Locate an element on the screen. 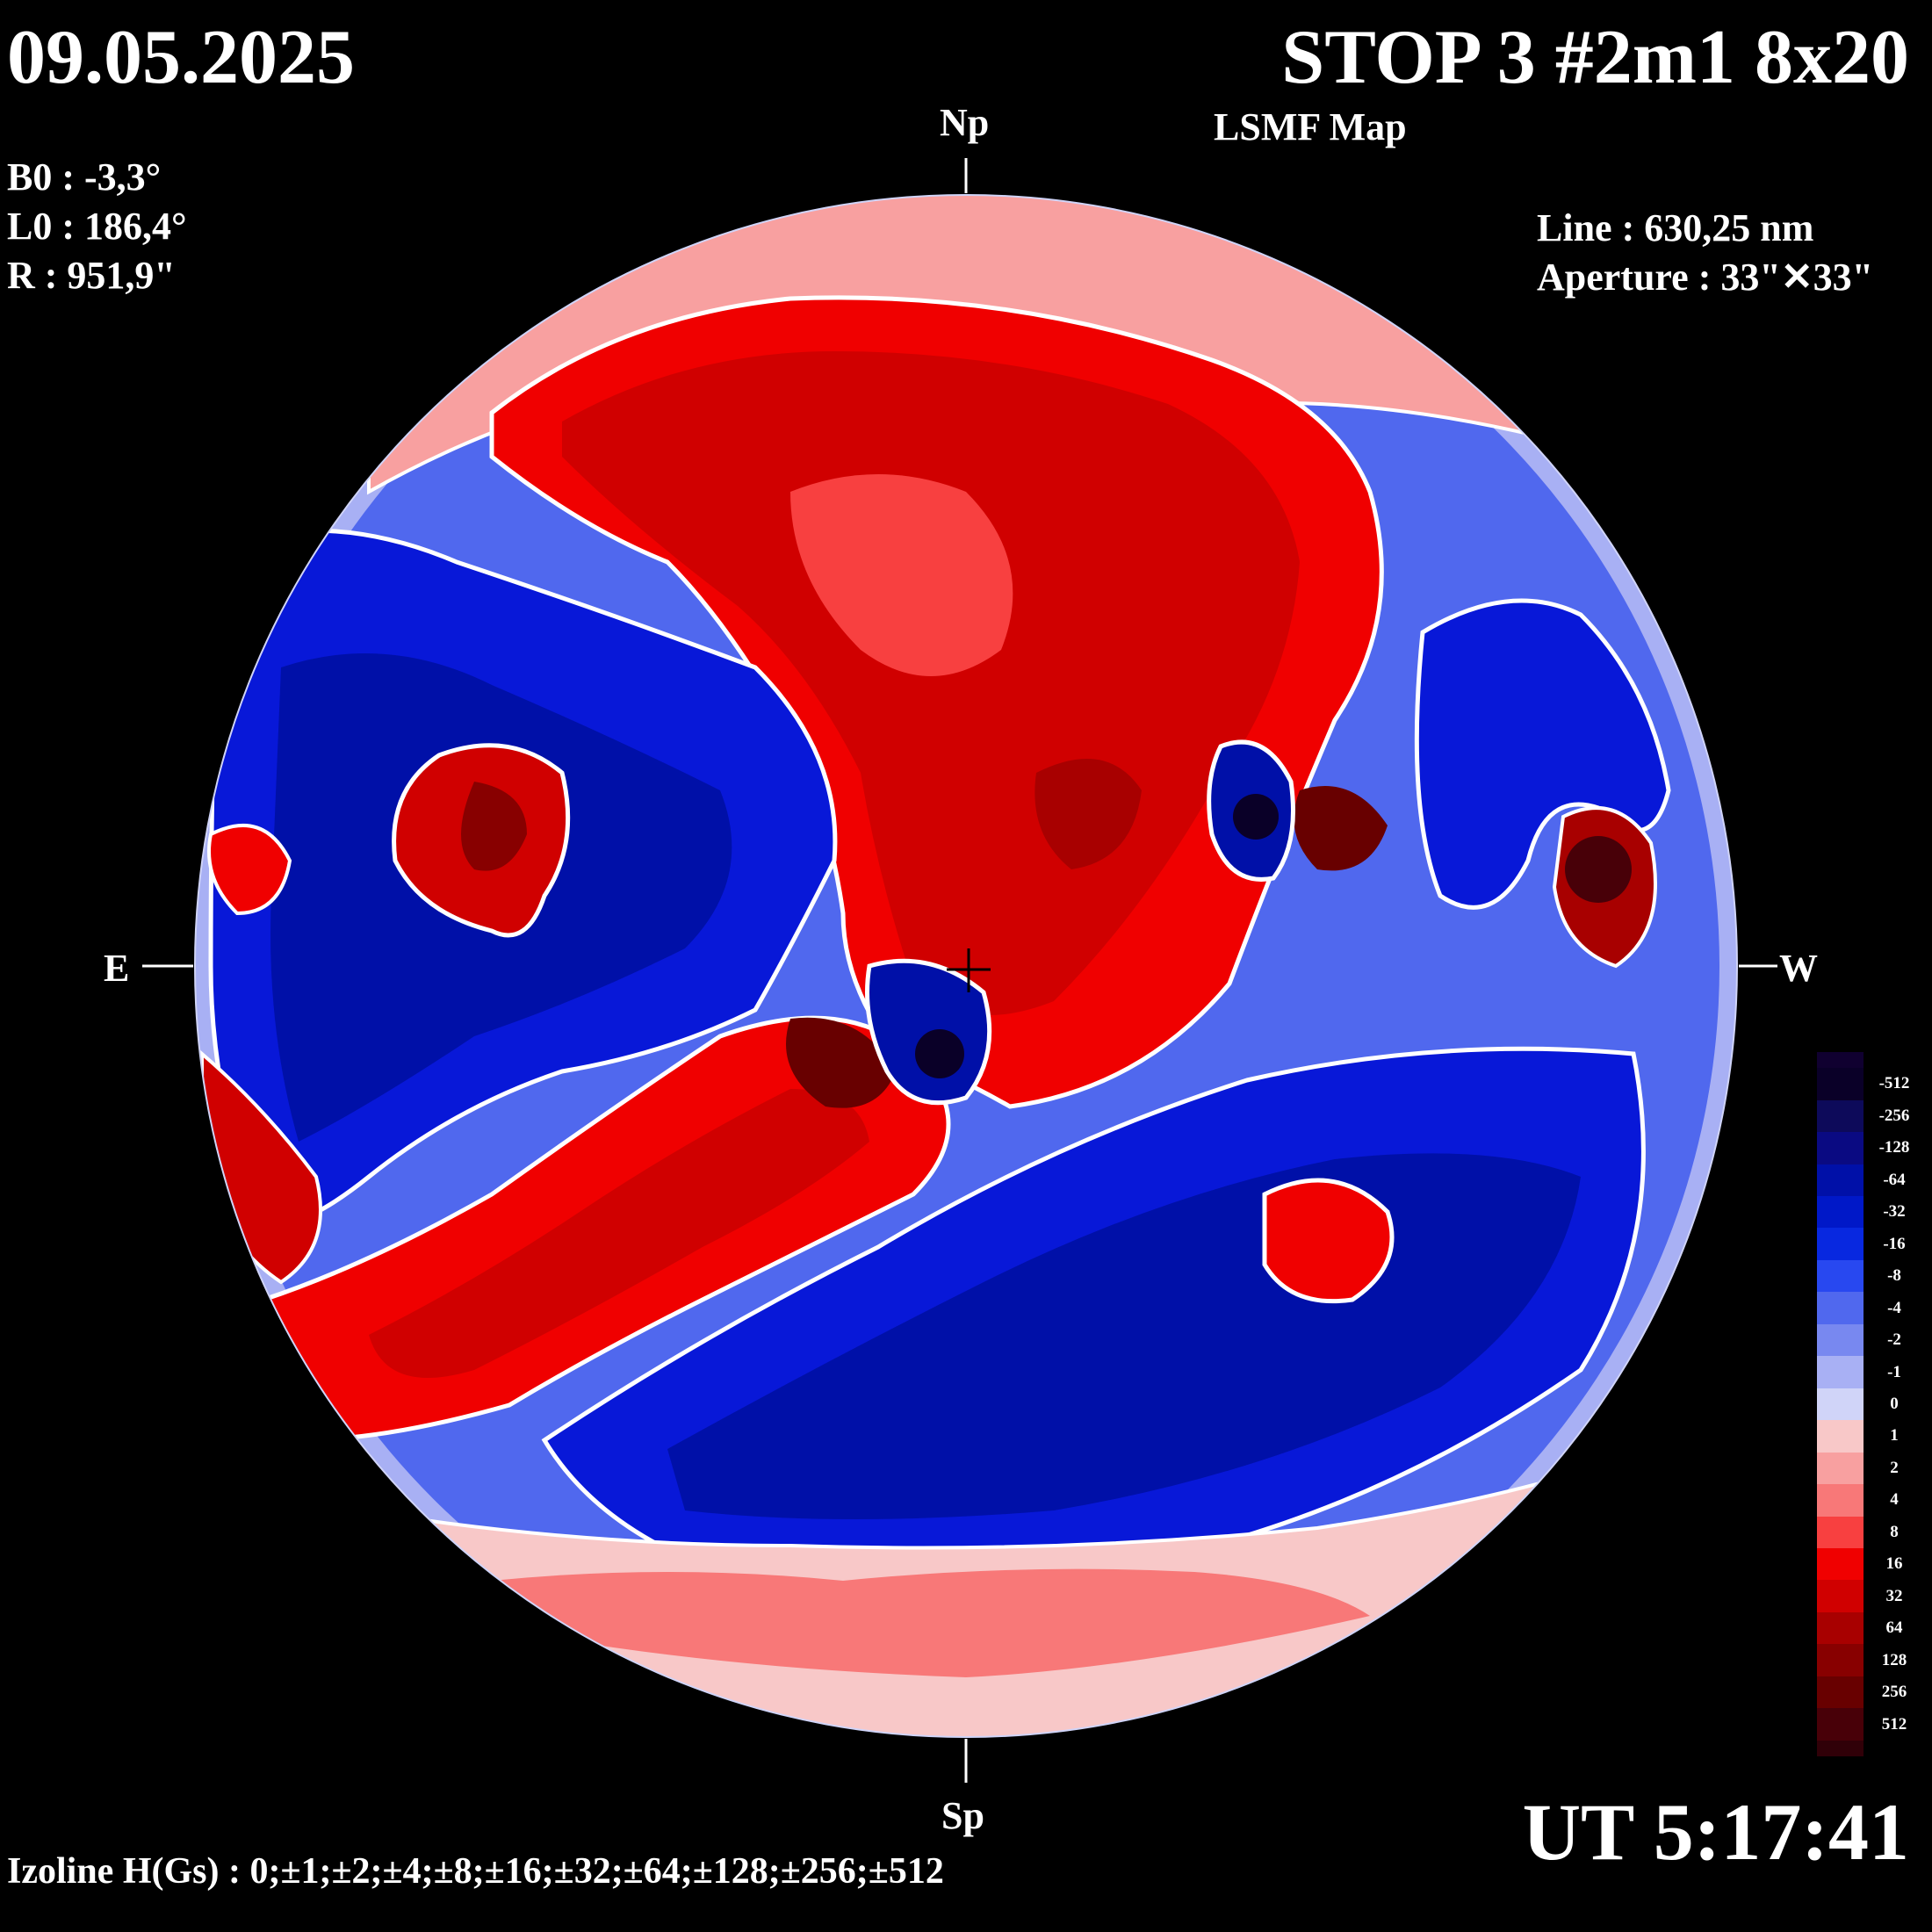  colorbar is located at coordinates (1840, 1404).